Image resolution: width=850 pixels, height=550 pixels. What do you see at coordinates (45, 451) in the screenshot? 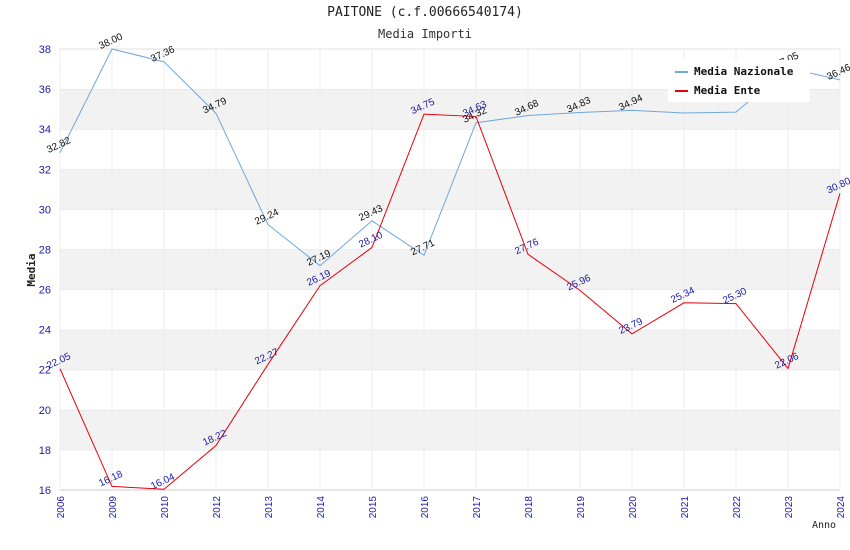
I see `y-tick-label: 18` at bounding box center [45, 451].